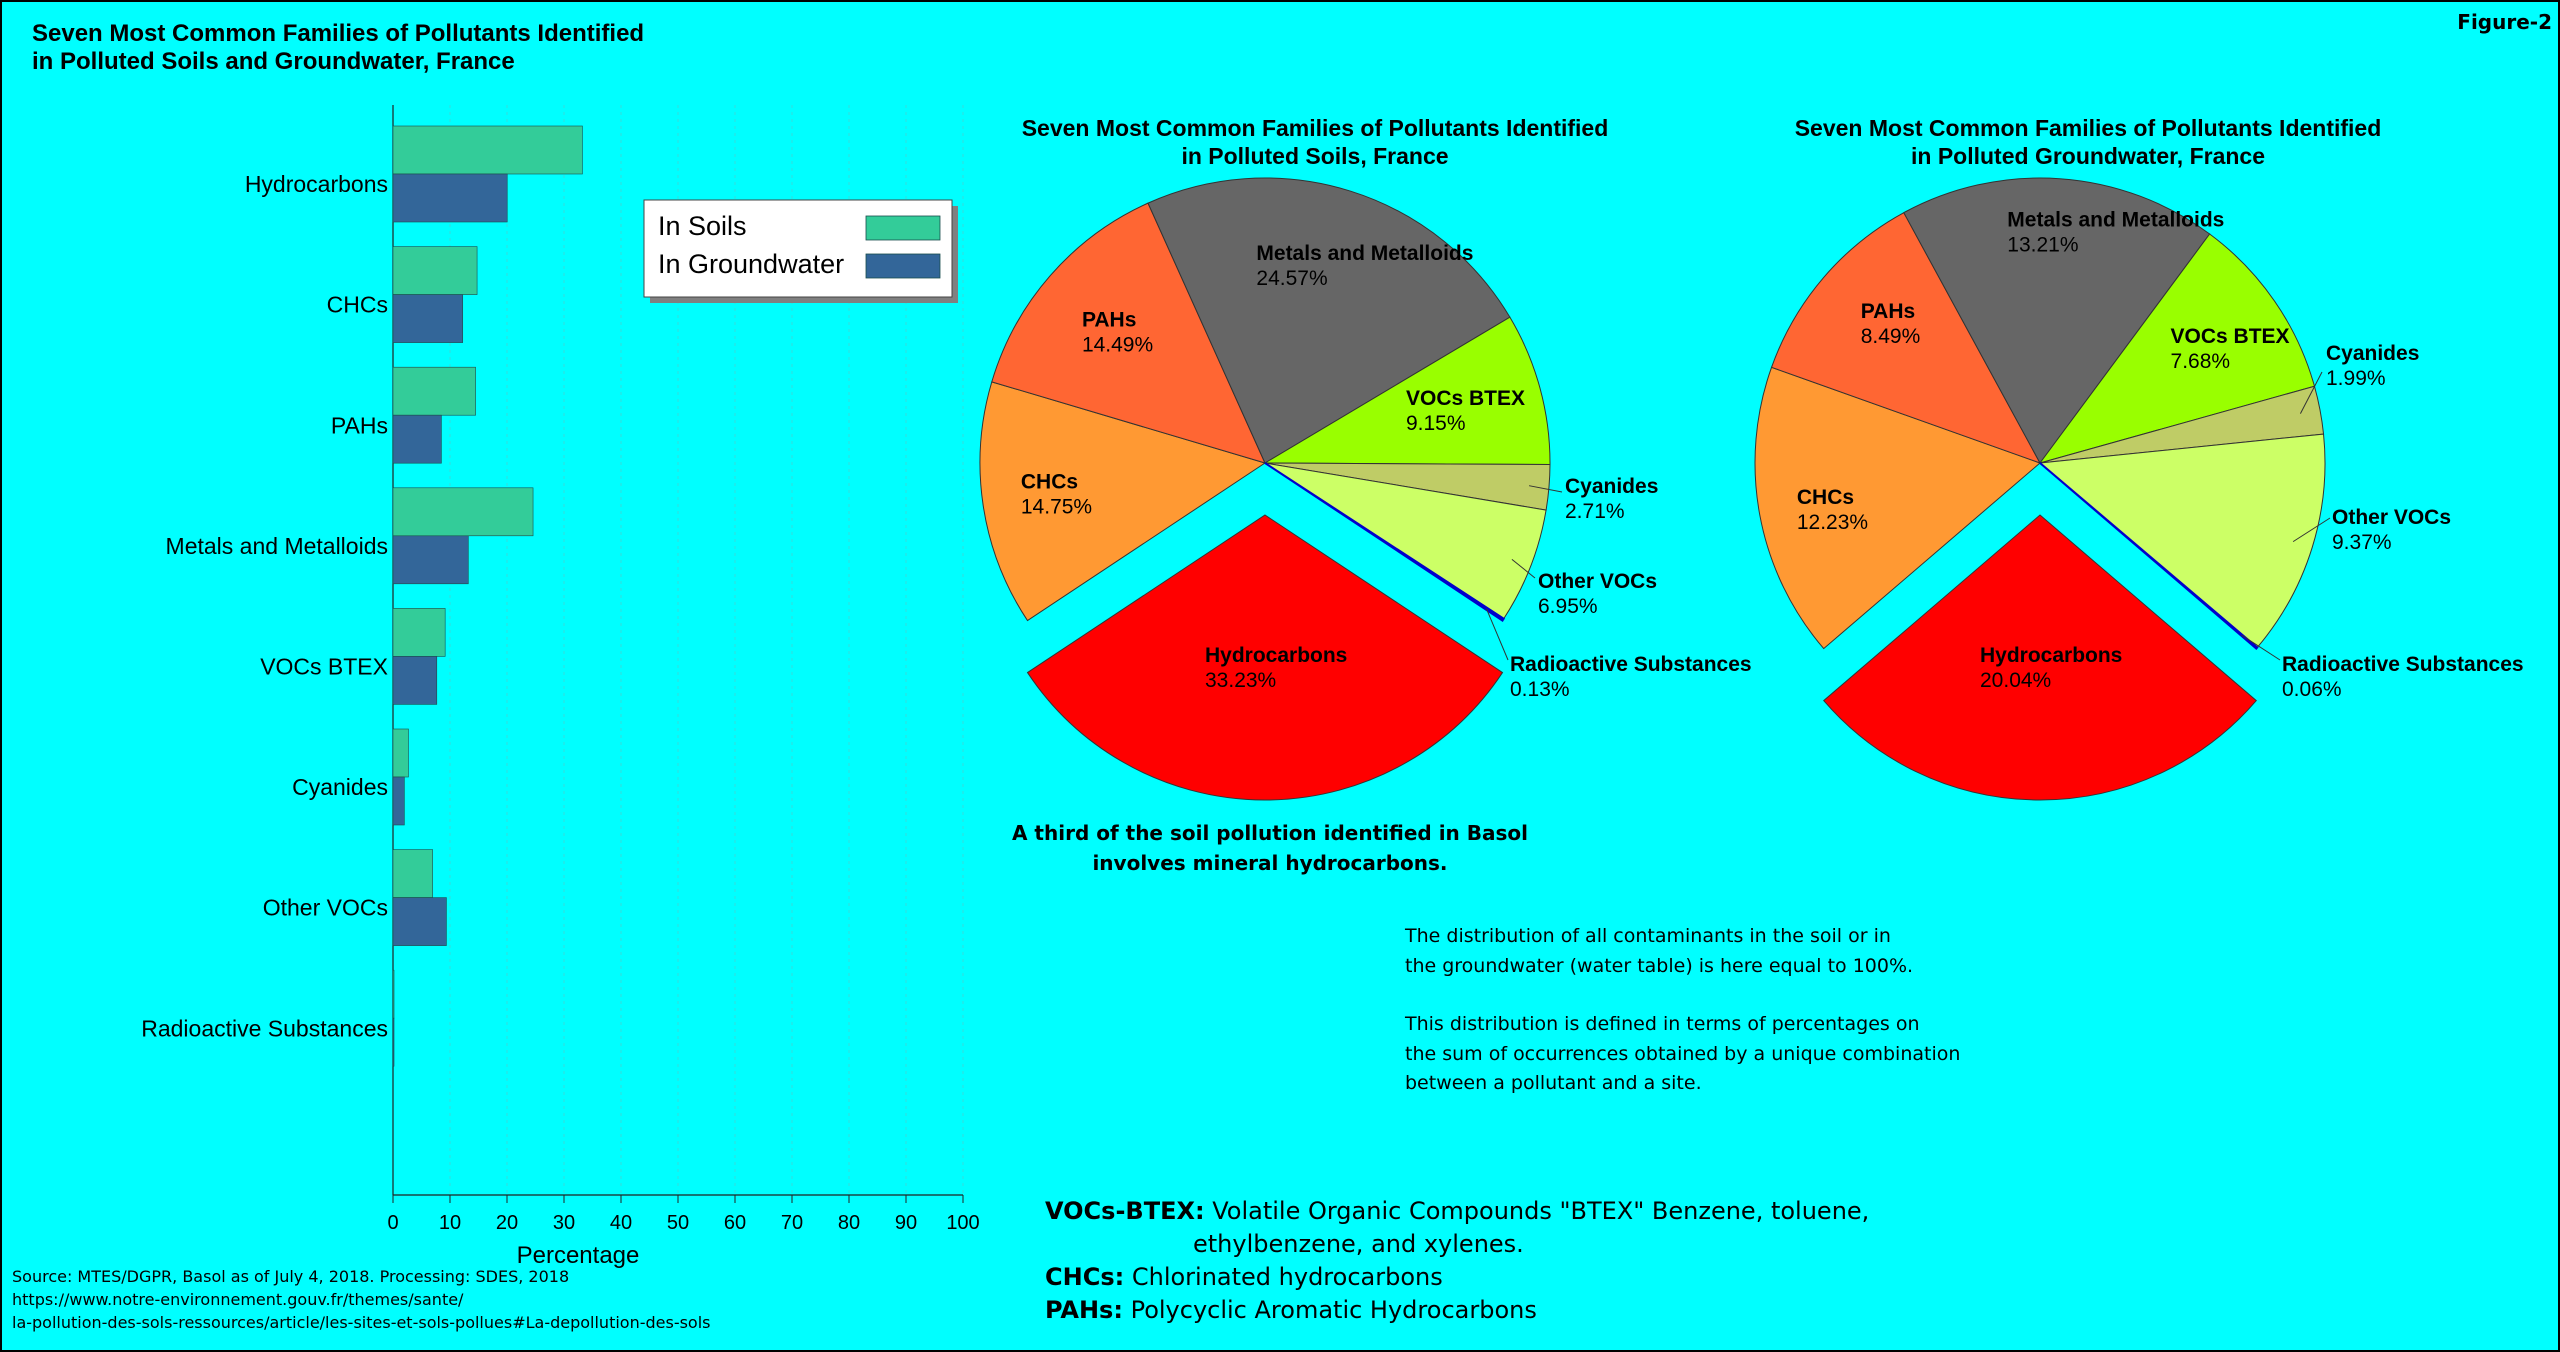 This screenshot has width=2560, height=1352. Describe the element at coordinates (324, 666) in the screenshot. I see `y-tick-label-vocs-btex: VOCs BTEX` at that location.